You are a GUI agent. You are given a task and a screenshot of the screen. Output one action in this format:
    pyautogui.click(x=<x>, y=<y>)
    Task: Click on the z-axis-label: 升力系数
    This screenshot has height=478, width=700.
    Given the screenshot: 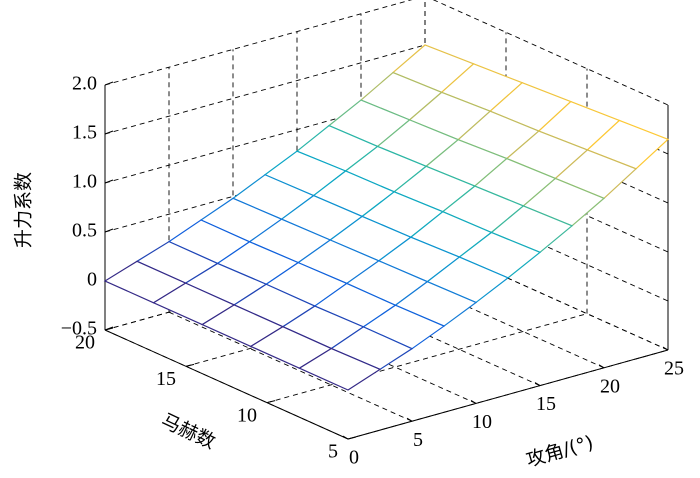 What is the action you would take?
    pyautogui.click(x=24, y=210)
    